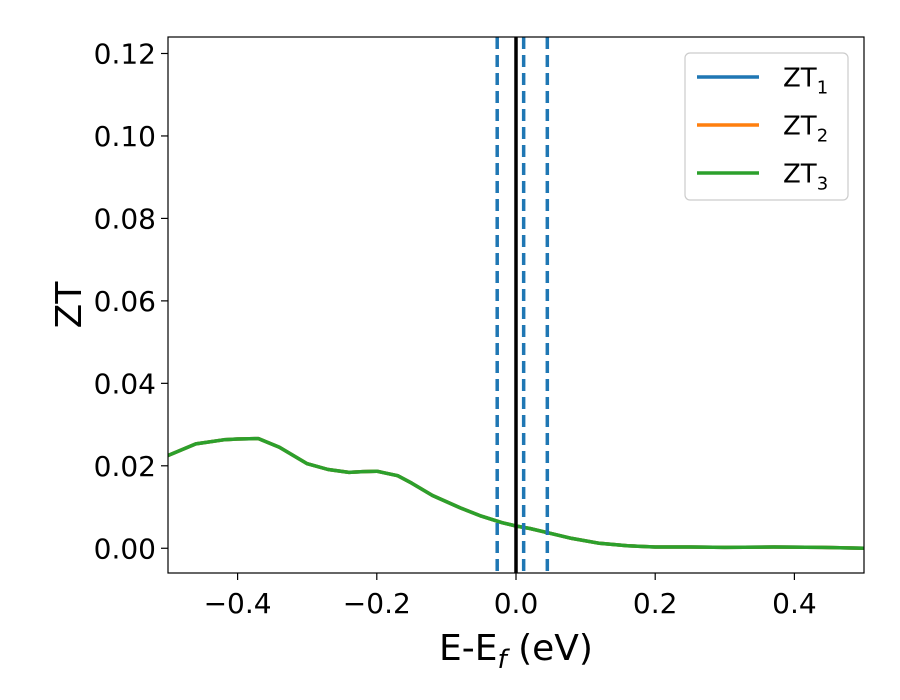  I want to click on y-tick-label: 0.10, so click(125, 136).